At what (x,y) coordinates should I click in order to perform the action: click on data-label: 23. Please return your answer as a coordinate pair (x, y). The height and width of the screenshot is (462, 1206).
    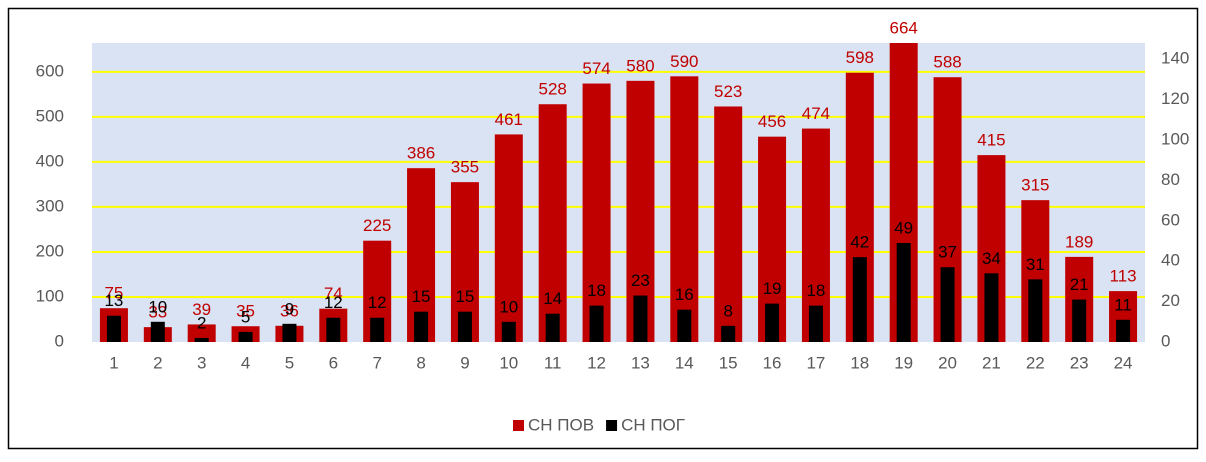
    Looking at the image, I should click on (640, 280).